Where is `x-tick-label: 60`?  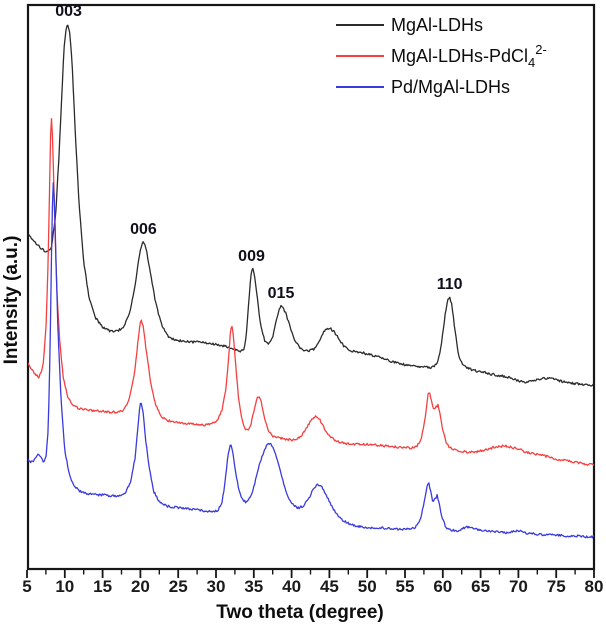
x-tick-label: 60 is located at coordinates (442, 586).